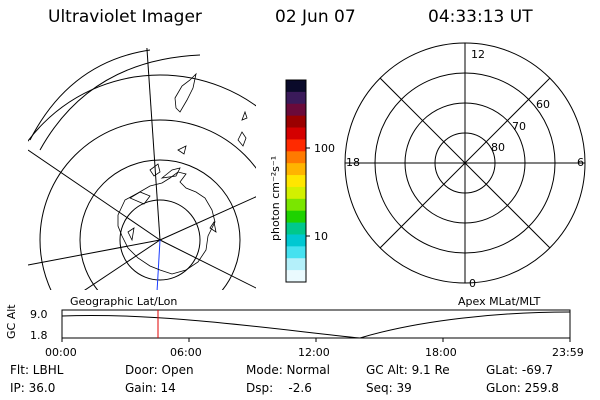 Image resolution: width=600 pixels, height=400 pixels. What do you see at coordinates (314, 352) in the screenshot?
I see `timeline-x-label: 12:00` at bounding box center [314, 352].